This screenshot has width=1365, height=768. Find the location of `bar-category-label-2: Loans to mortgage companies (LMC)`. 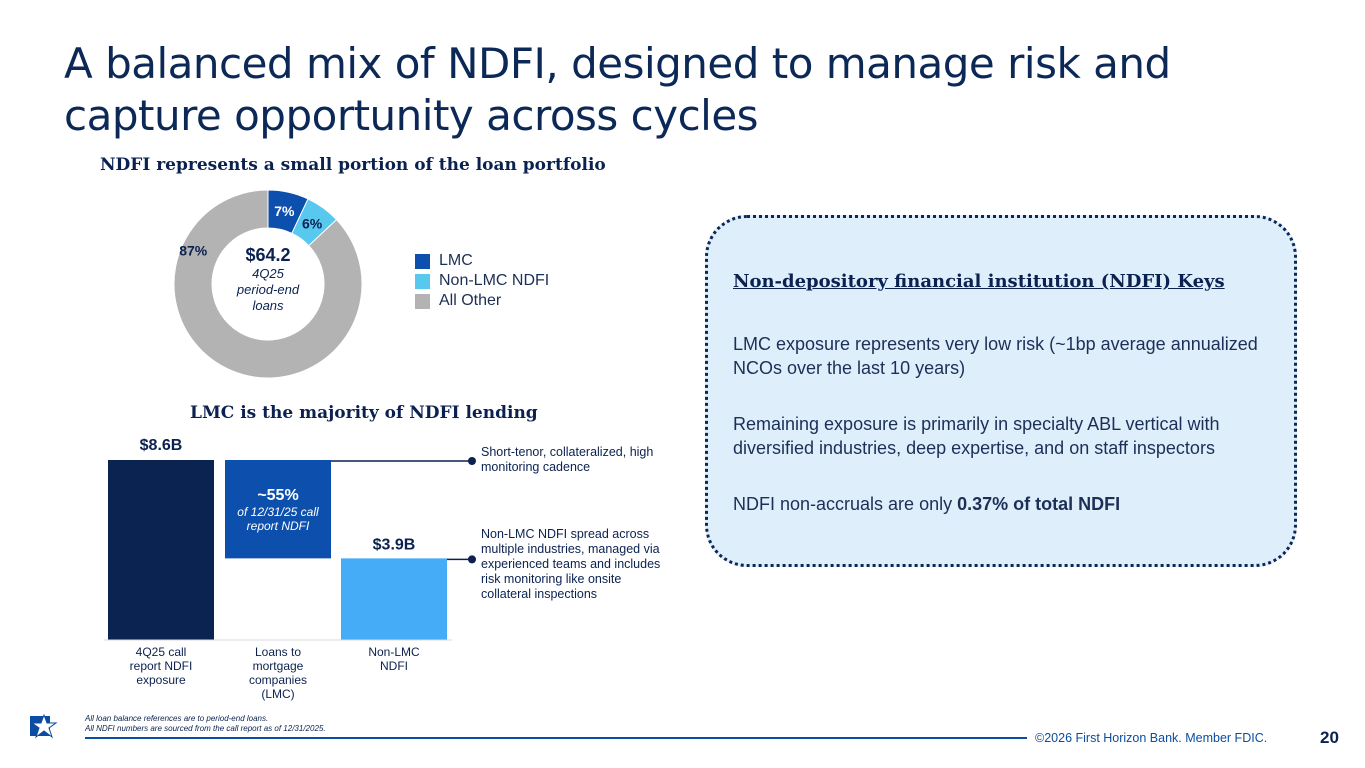

bar-category-label-2: Loans to mortgage companies (LMC) is located at coordinates (278, 673).